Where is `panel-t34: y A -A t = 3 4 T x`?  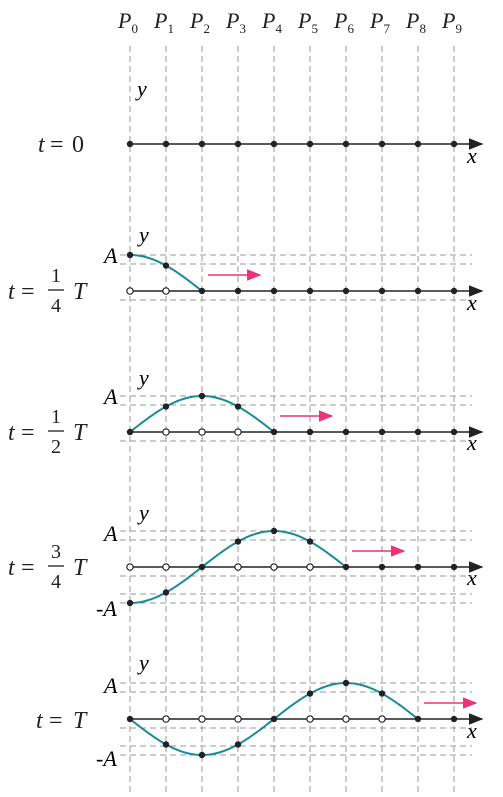 panel-t34: y A -A t = 3 4 T x is located at coordinates (245, 560).